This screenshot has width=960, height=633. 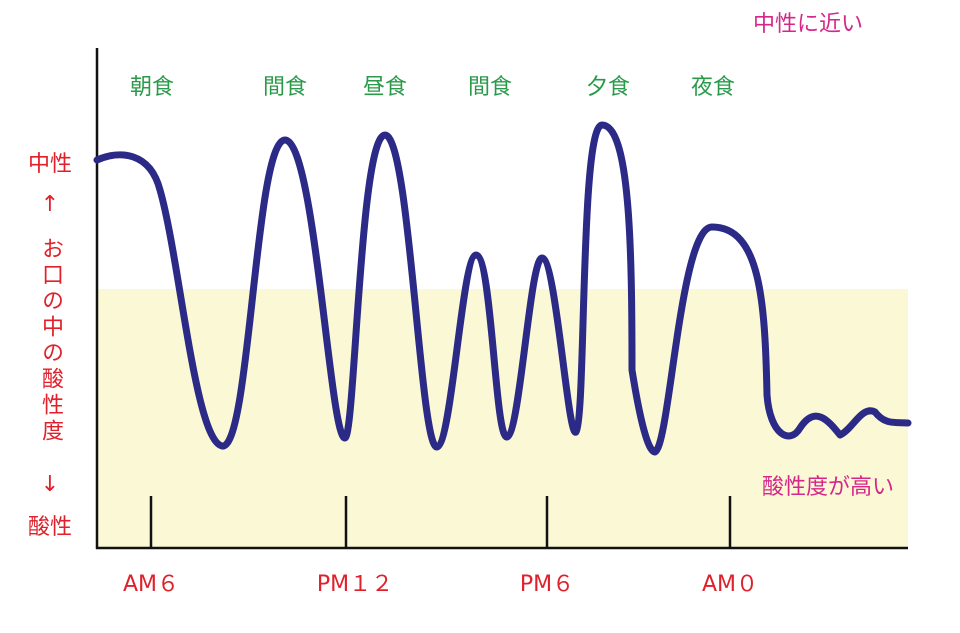 I want to click on bottom-note: 酸性度が高い, so click(x=828, y=487).